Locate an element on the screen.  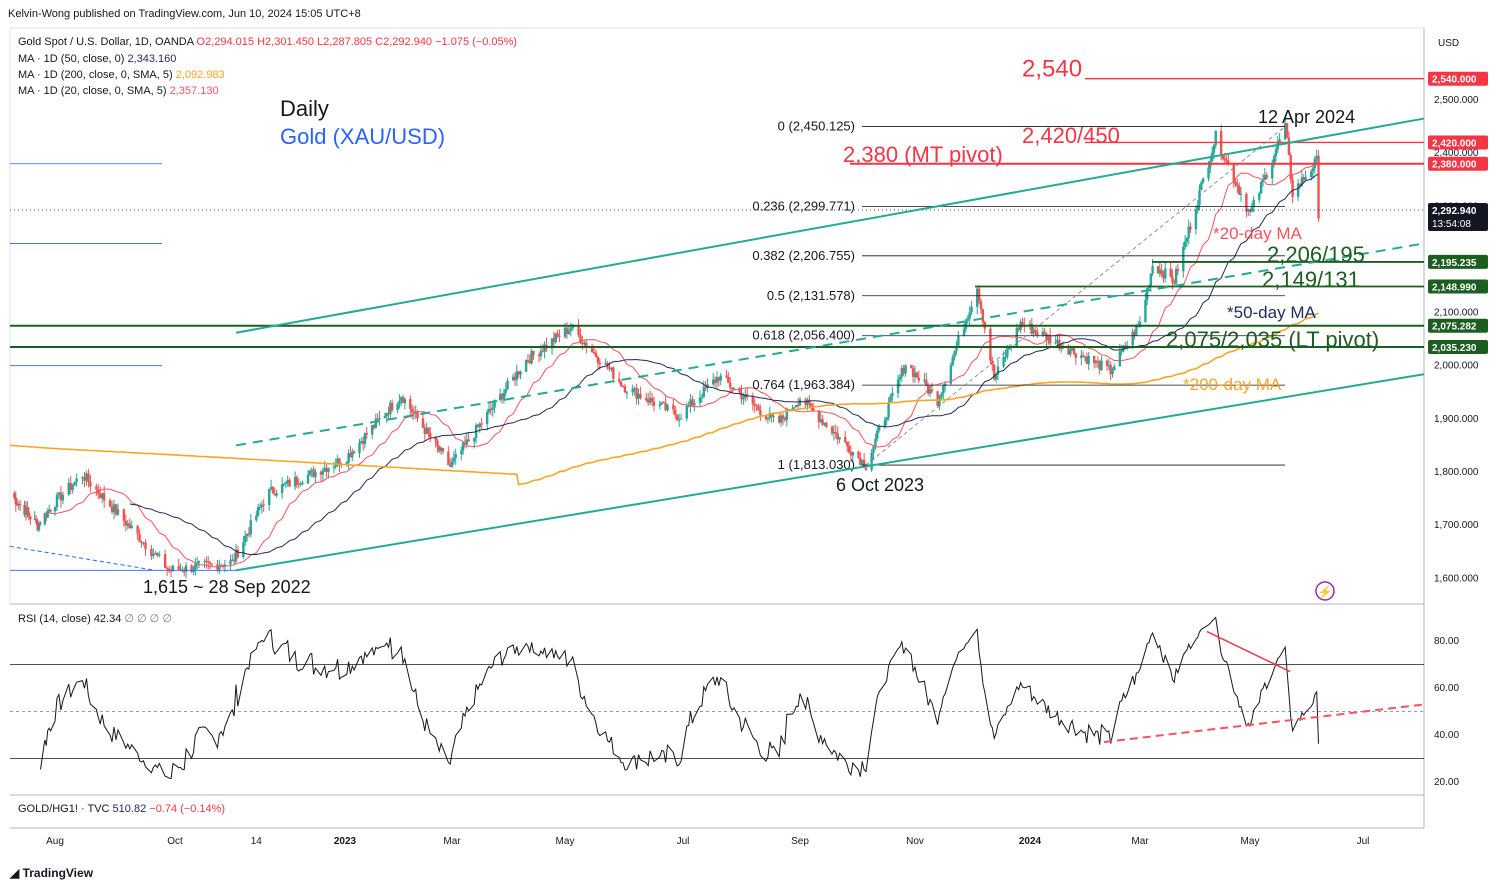
ma50-legend: MA · 1D (50, close, 0) 2,343.160 is located at coordinates (97, 59).